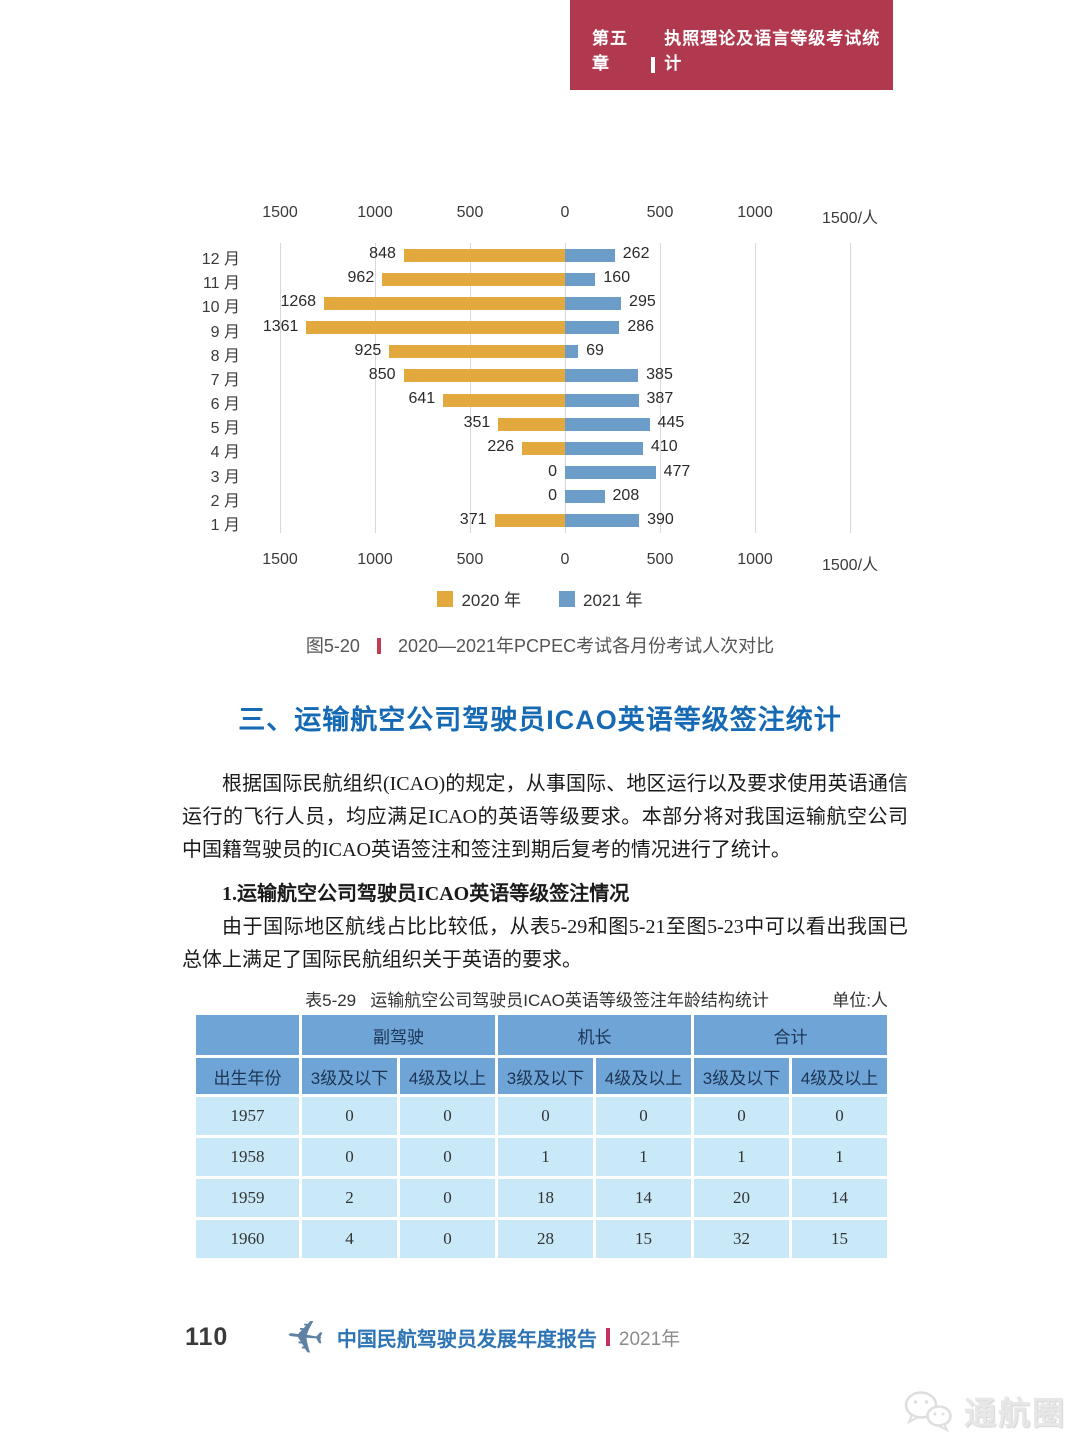 Image resolution: width=1080 pixels, height=1456 pixels. What do you see at coordinates (643, 1239) in the screenshot?
I see `table-cell-value: 15` at bounding box center [643, 1239].